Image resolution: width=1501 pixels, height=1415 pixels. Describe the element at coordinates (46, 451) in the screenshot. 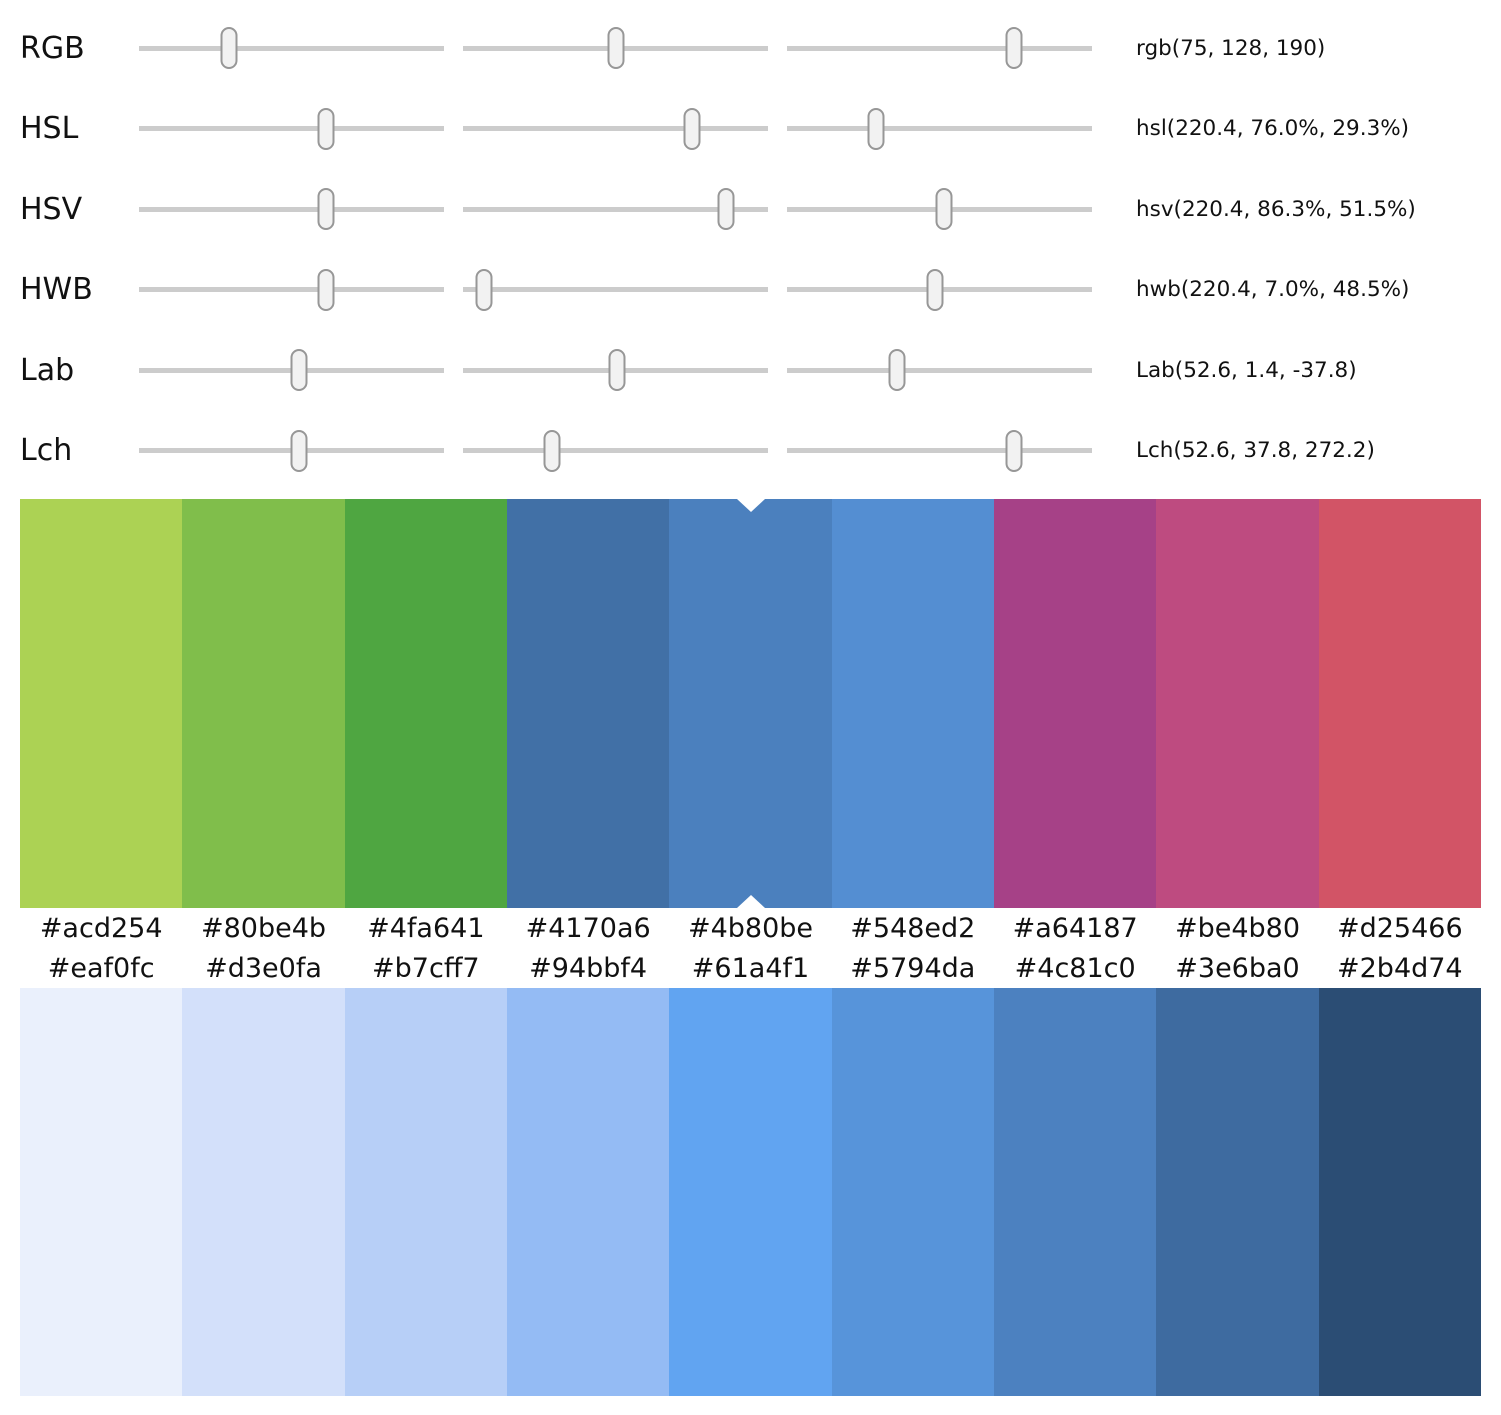

I see `slider-row-label: Lch` at that location.